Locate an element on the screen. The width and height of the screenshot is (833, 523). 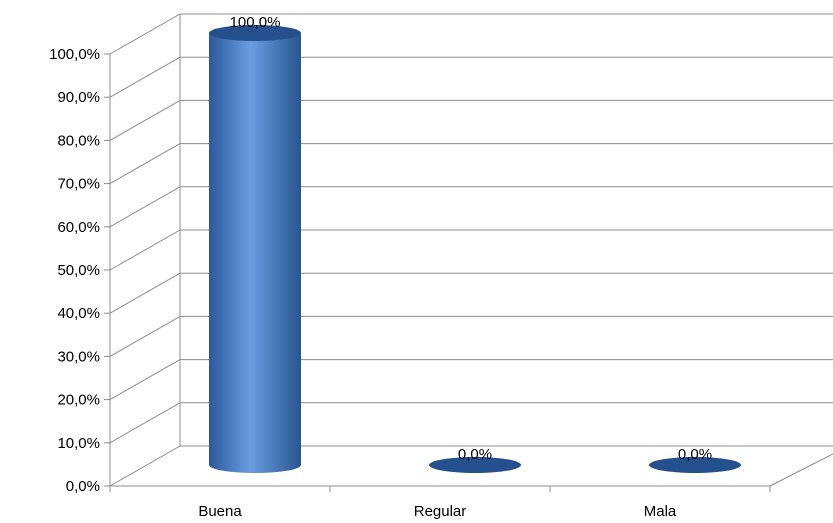
y-tick-label: 40,0% is located at coordinates (78, 313).